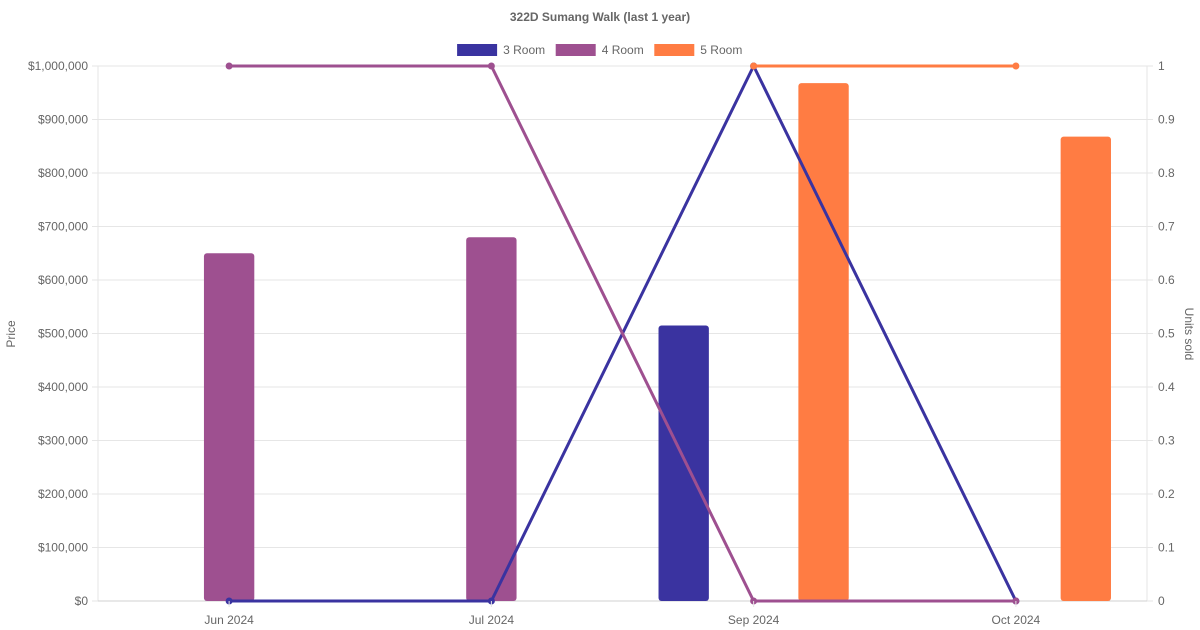 The image size is (1200, 630). I want to click on left-tick-label: $1,000,000, so click(58, 66).